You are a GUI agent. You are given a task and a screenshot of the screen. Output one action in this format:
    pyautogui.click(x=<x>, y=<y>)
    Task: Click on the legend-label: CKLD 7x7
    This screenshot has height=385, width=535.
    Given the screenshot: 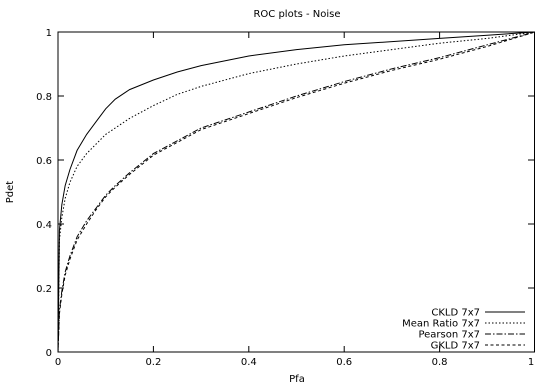 What is the action you would take?
    pyautogui.click(x=455, y=313)
    